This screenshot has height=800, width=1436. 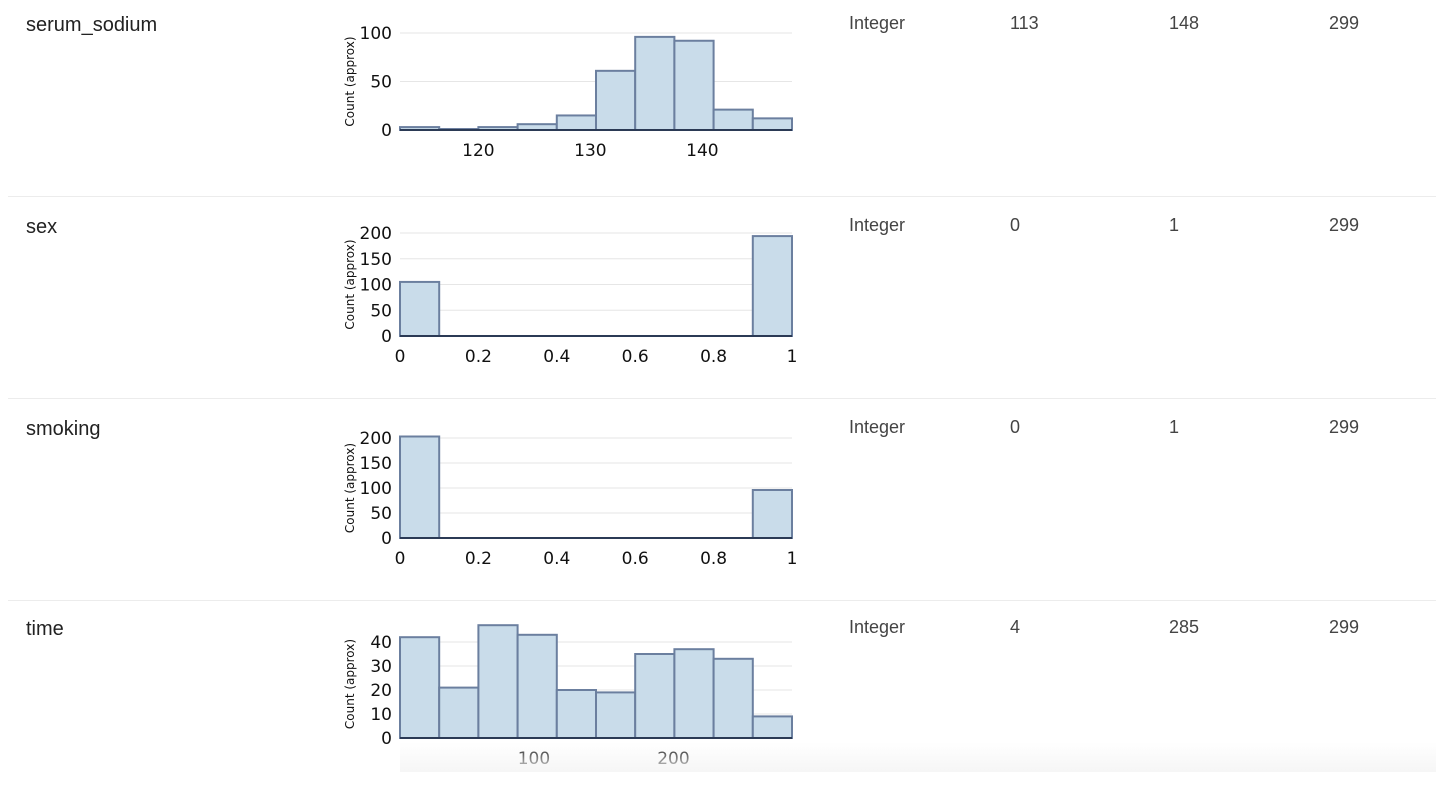 I want to click on histogram-chart: 0 50 100 120 130 140 Count (approx), so click(x=568, y=90).